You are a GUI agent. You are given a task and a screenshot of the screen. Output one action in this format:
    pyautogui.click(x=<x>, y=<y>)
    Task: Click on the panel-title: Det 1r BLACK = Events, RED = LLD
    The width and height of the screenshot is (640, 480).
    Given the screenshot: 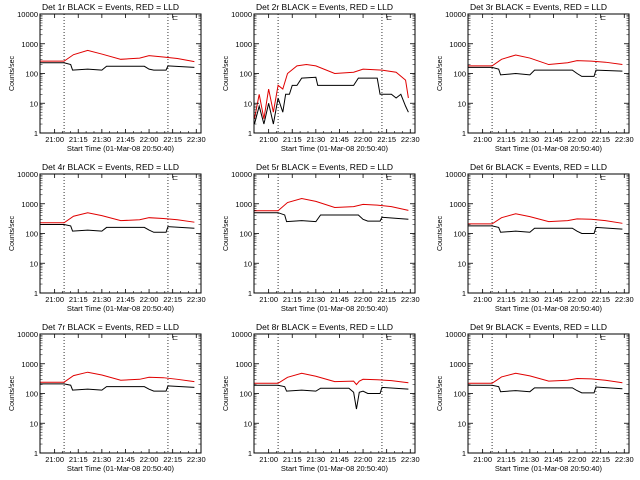 What is the action you would take?
    pyautogui.click(x=110, y=7)
    